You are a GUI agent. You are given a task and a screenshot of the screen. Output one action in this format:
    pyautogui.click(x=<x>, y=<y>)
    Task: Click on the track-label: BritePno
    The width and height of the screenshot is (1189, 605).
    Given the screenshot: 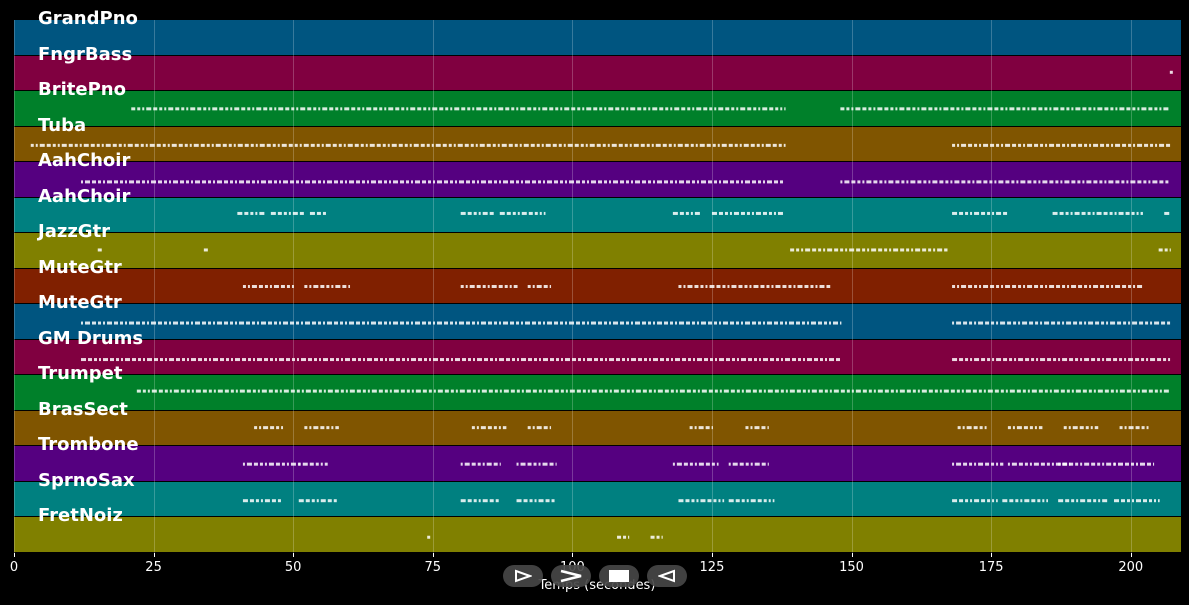 What is the action you would take?
    pyautogui.click(x=82, y=90)
    